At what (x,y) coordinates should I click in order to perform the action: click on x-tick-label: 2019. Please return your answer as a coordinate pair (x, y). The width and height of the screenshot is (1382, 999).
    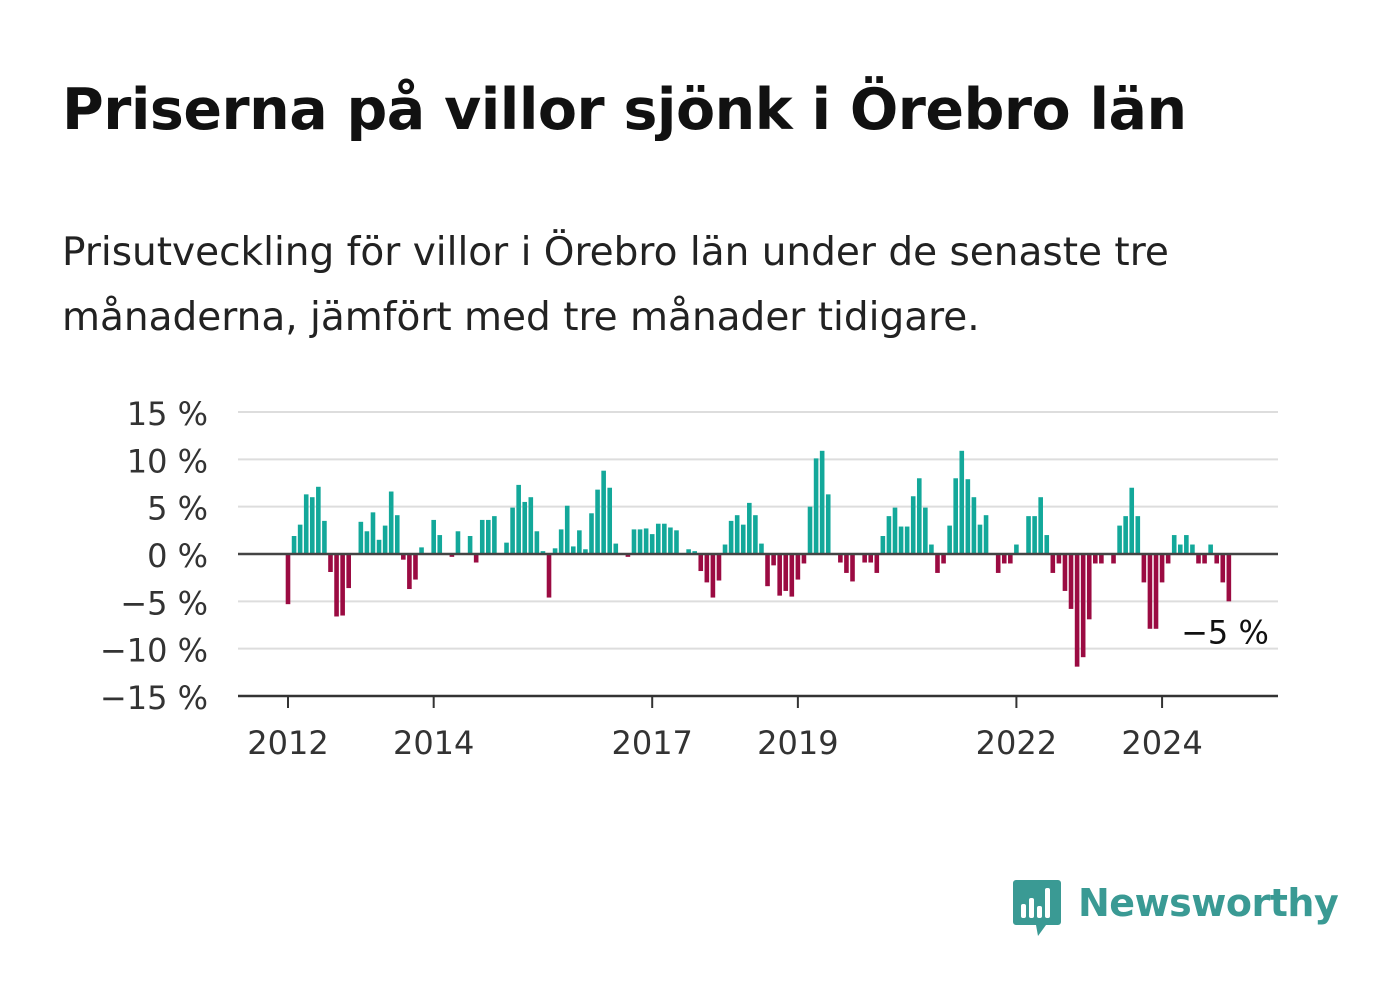
    Looking at the image, I should click on (797, 743).